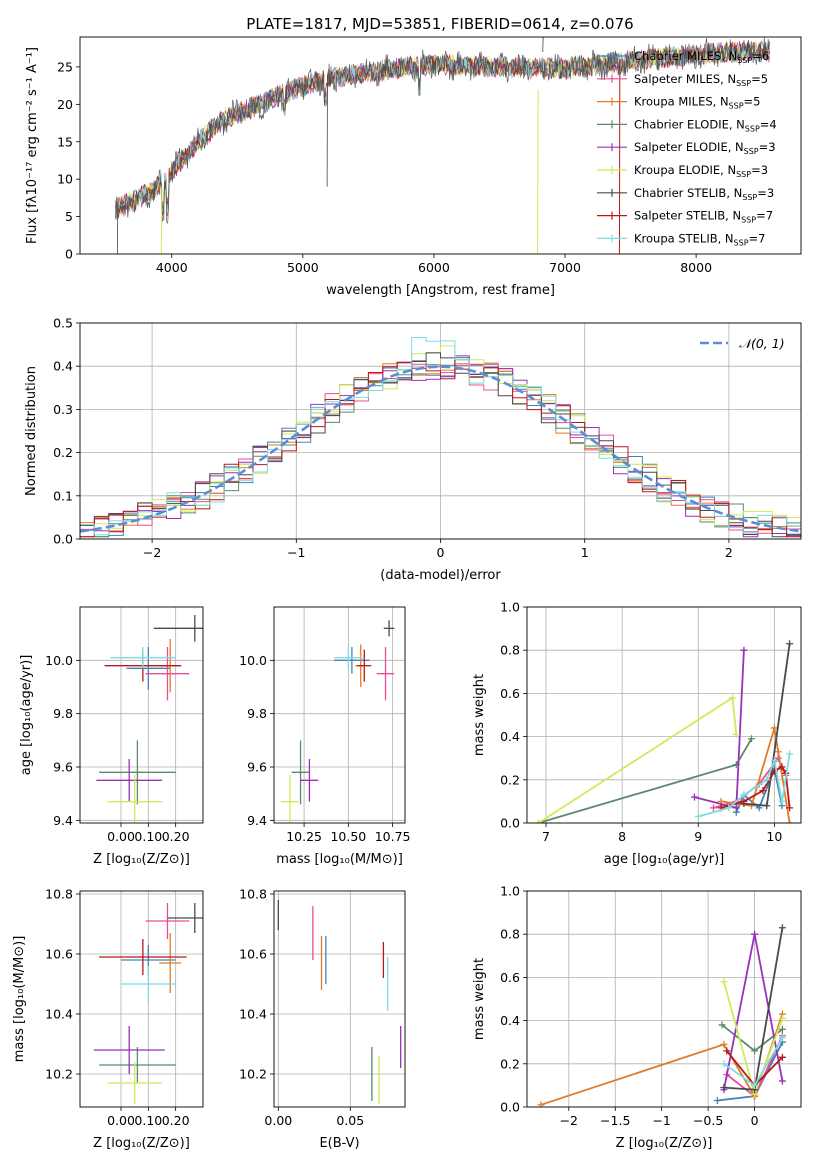  Describe the element at coordinates (762, 343) in the screenshot. I see `legend-label: 𝒩(0, 1)` at that location.